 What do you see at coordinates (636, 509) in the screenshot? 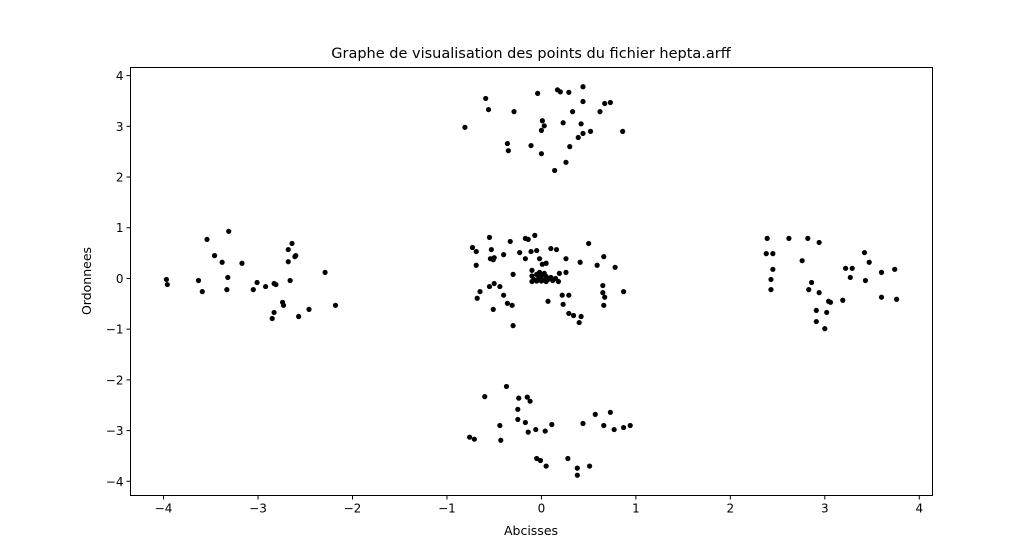
I see `x-tick-label: 1` at bounding box center [636, 509].